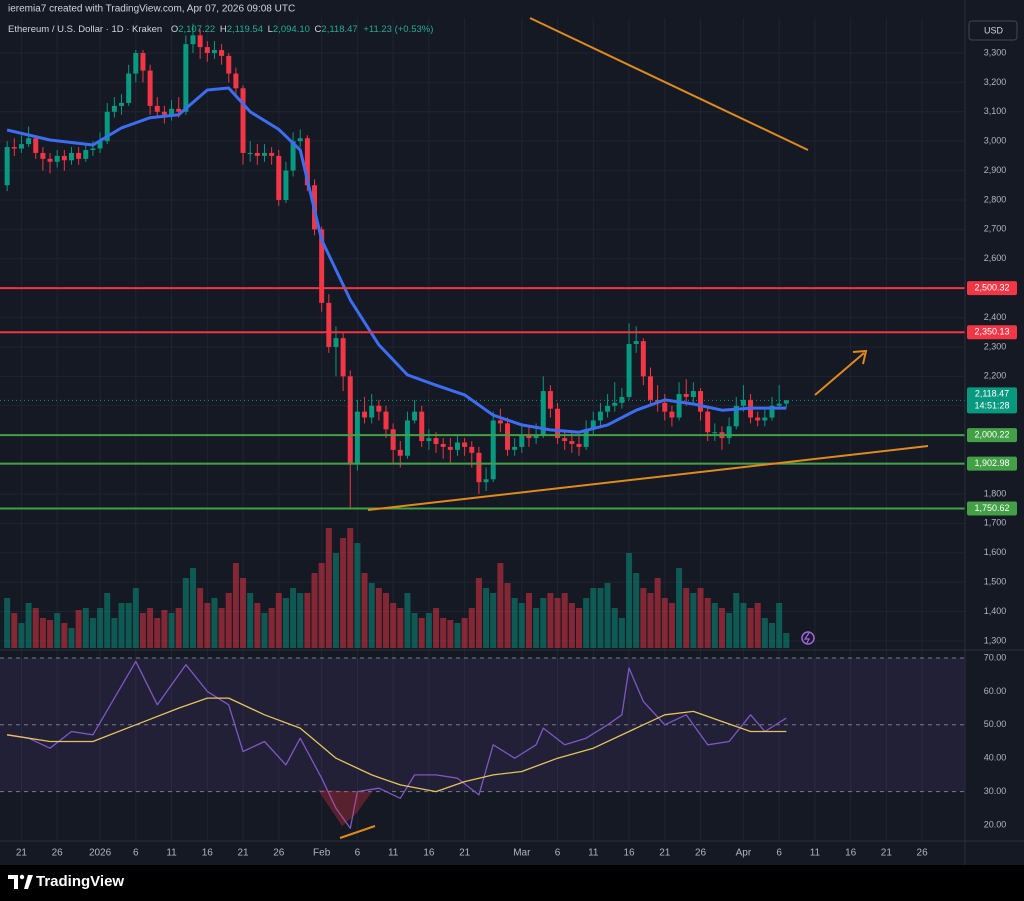  Describe the element at coordinates (995, 824) in the screenshot. I see `y-tick-label: 20.00` at that location.